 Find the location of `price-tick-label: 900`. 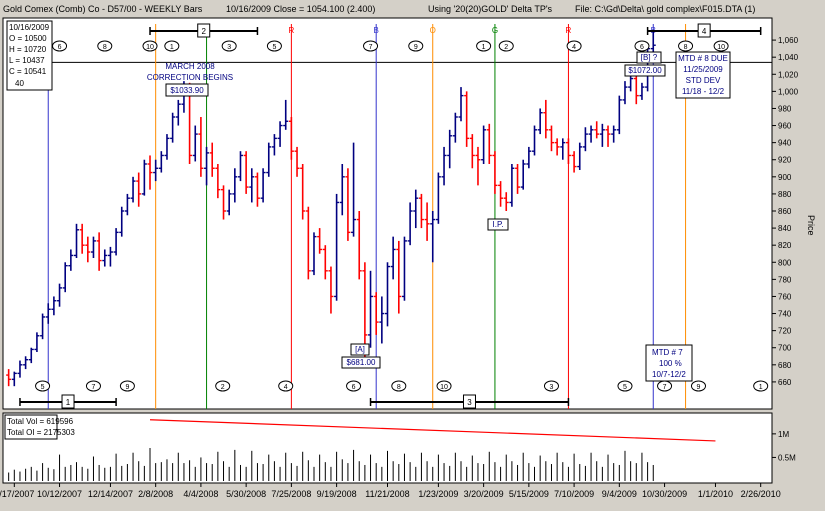

price-tick-label: 900 is located at coordinates (785, 177).